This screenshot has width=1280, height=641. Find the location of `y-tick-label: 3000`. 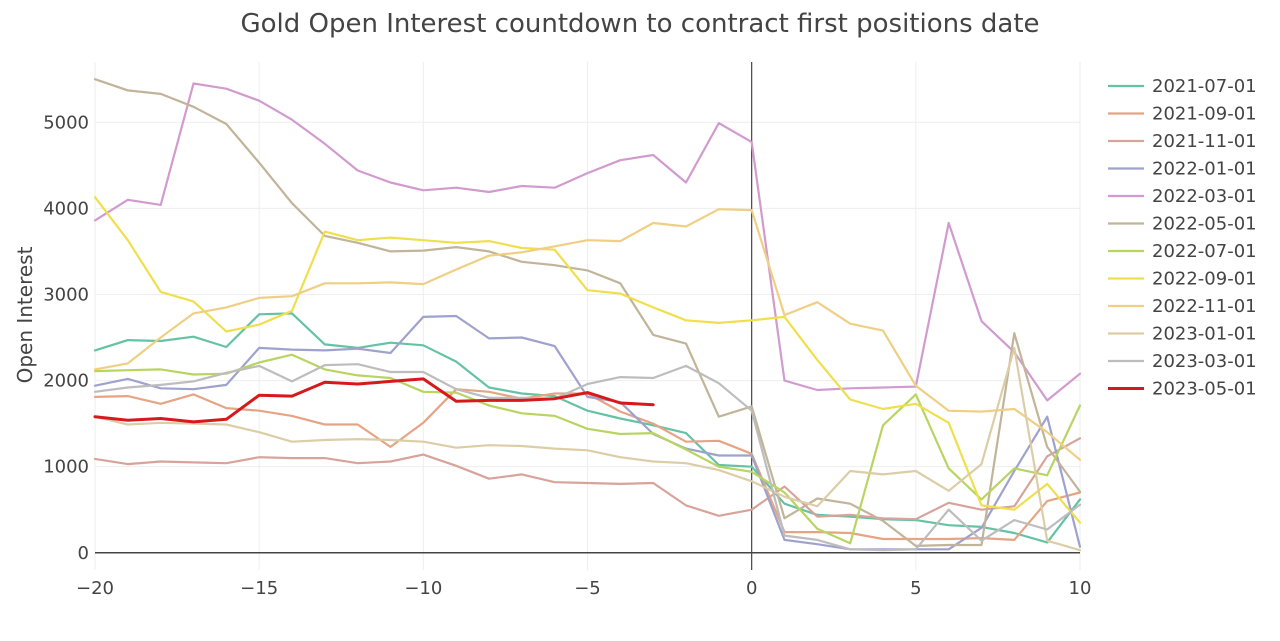

y-tick-label: 3000 is located at coordinates (66, 294).